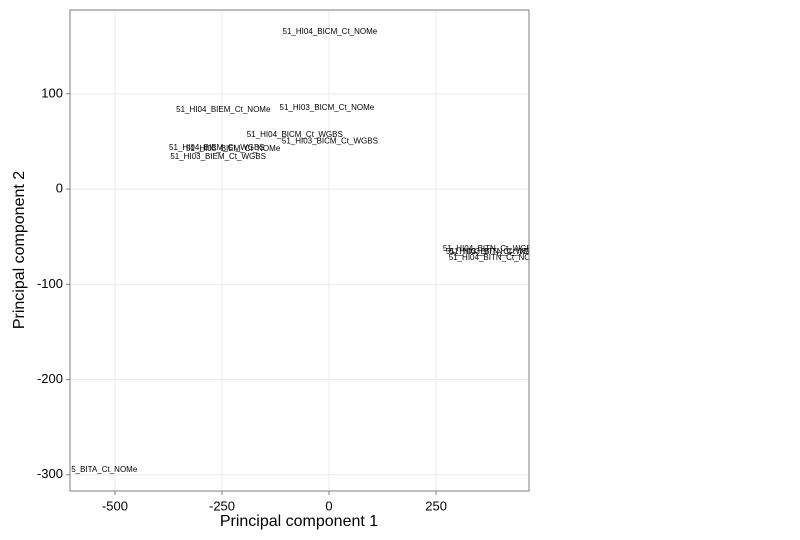 This screenshot has height=540, width=800. What do you see at coordinates (50, 378) in the screenshot?
I see `y-tick-label: -200` at bounding box center [50, 378].